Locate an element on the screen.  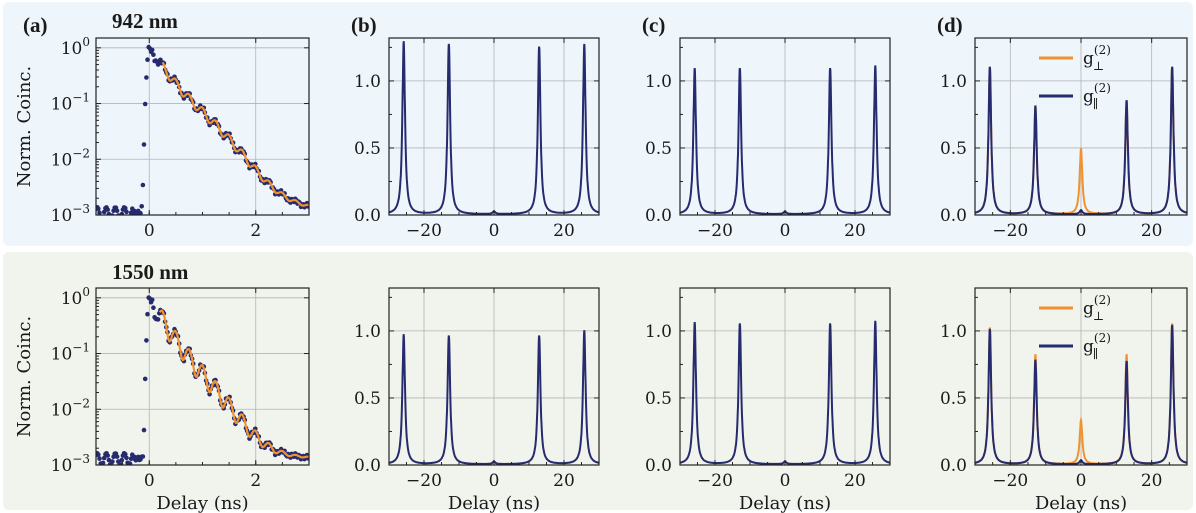
row-label-942nm: 942 nm is located at coordinates (145, 21).